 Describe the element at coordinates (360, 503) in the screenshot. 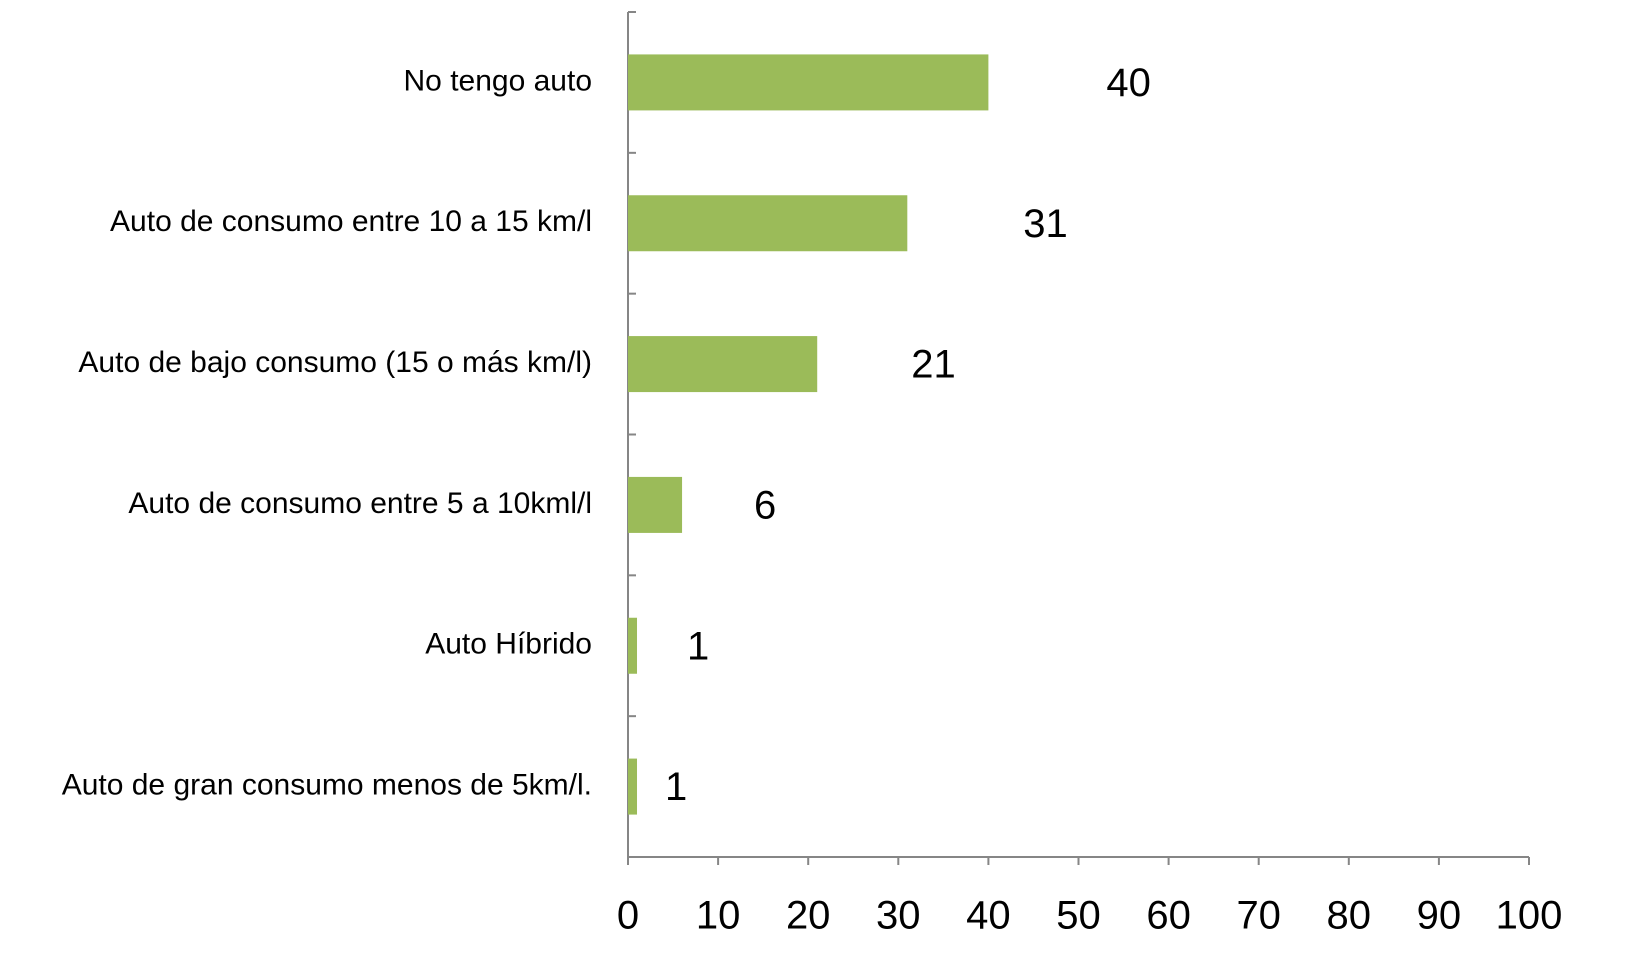

I see `category-label: Auto de consumo entre 5 a 10kml/l` at that location.